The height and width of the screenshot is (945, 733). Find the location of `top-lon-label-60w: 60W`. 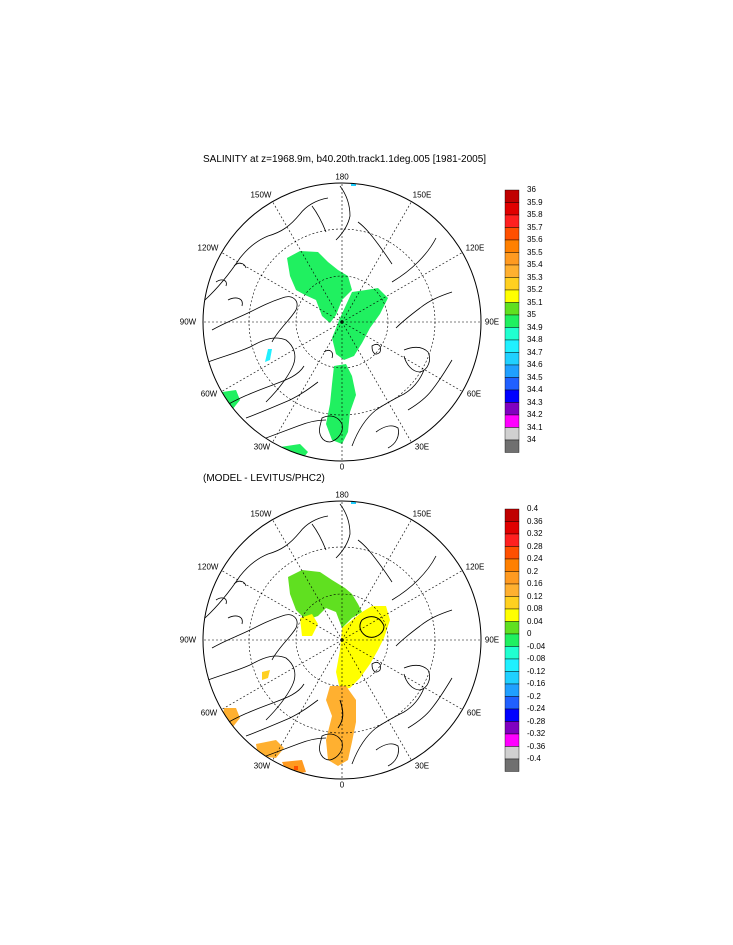

top-lon-label-60w: 60W is located at coordinates (209, 394).